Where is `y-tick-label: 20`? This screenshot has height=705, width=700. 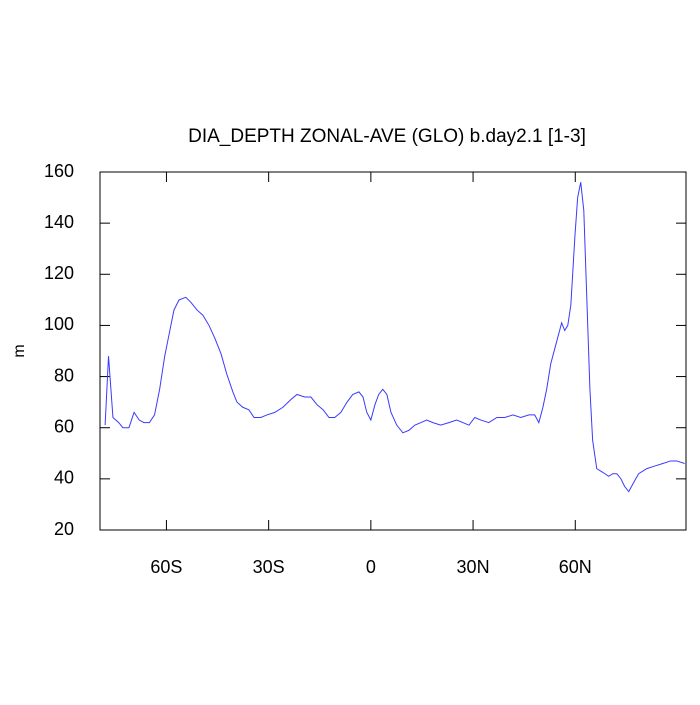
y-tick-label: 20 is located at coordinates (64, 529).